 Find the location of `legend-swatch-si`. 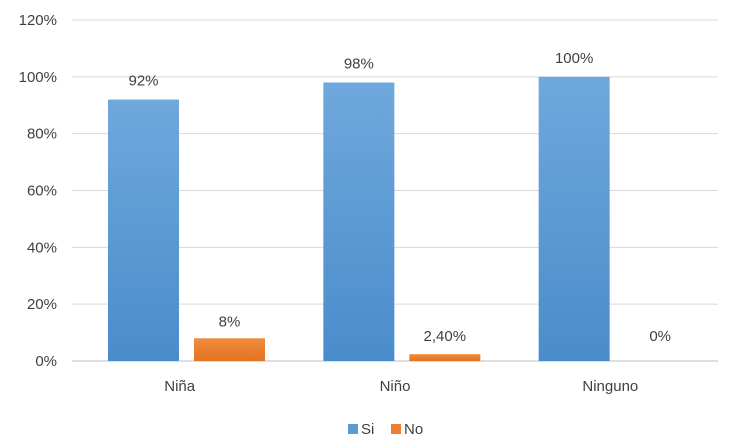

legend-swatch-si is located at coordinates (353, 429).